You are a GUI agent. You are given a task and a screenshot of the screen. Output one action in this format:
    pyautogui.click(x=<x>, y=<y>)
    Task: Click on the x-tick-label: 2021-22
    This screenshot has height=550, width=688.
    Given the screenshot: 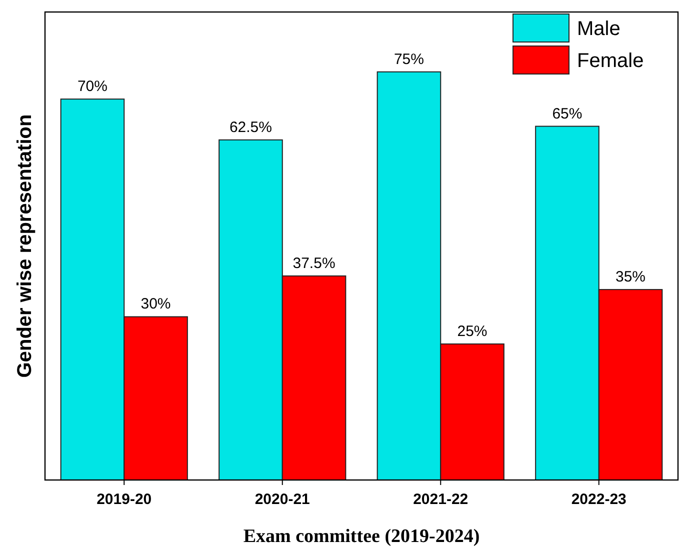 What is the action you would take?
    pyautogui.click(x=440, y=499)
    